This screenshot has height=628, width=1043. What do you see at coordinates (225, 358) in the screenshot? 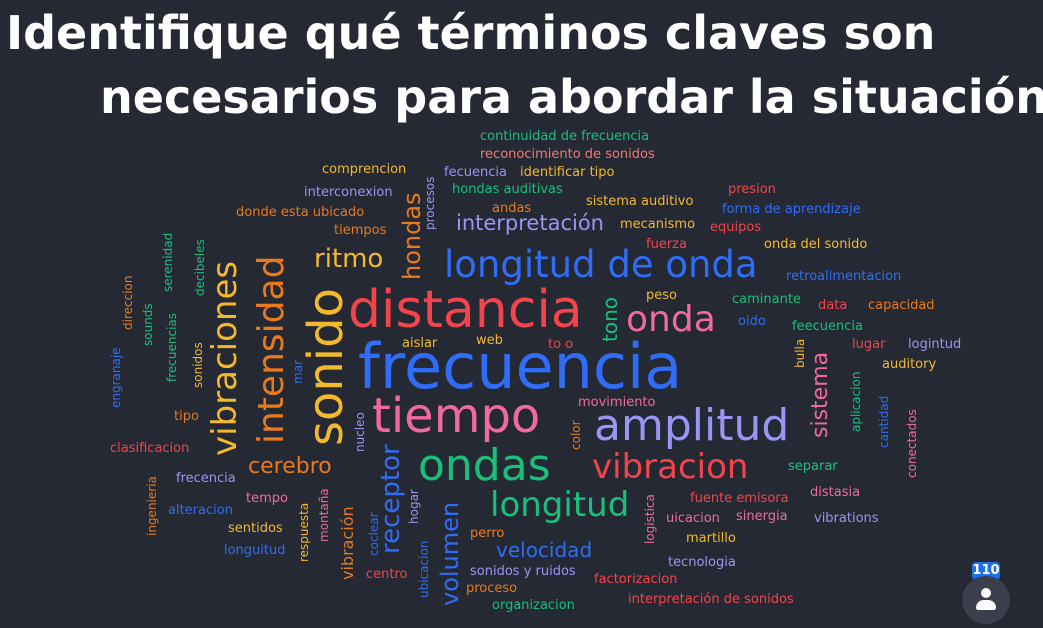
I see `word-cloud-item: vibraciones` at bounding box center [225, 358].